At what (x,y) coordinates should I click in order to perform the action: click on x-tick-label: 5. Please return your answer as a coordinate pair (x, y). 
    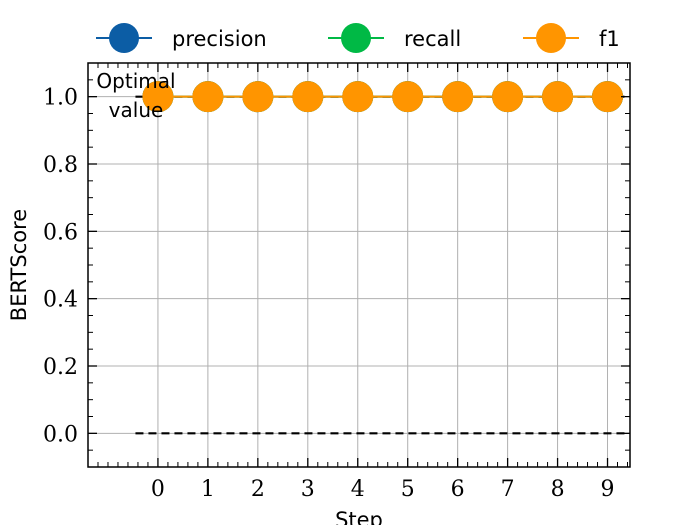
    Looking at the image, I should click on (408, 489).